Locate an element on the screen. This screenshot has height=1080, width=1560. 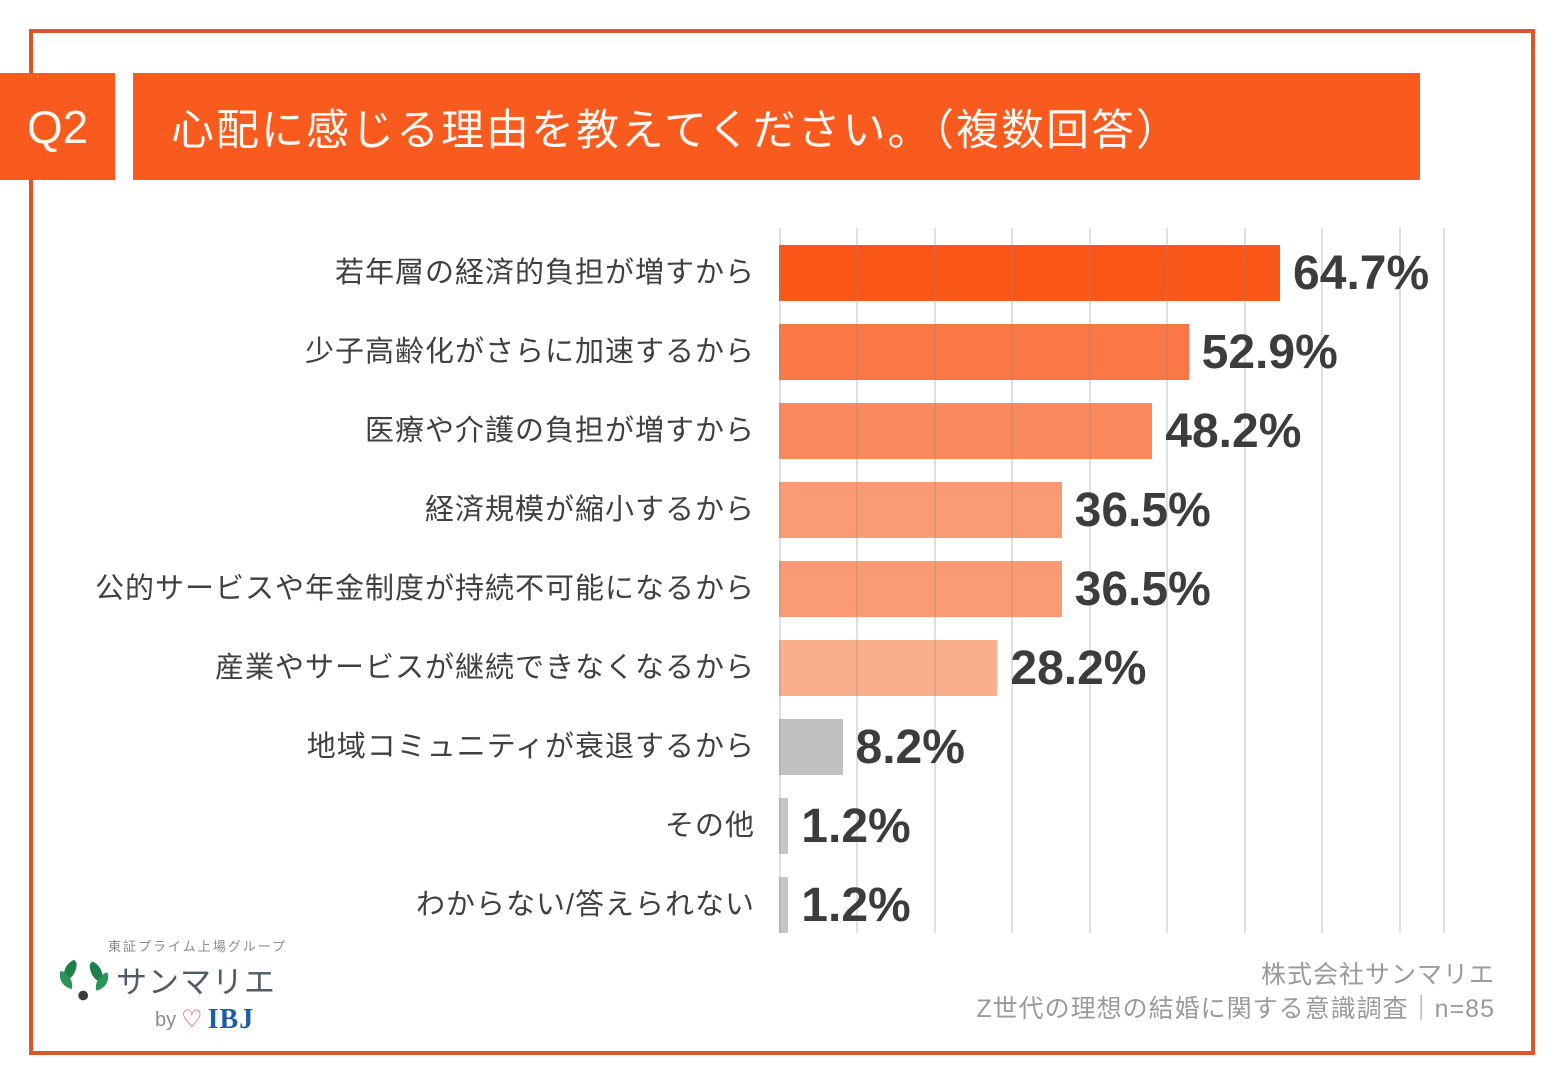
value-label: 64.7% is located at coordinates (1361, 273).